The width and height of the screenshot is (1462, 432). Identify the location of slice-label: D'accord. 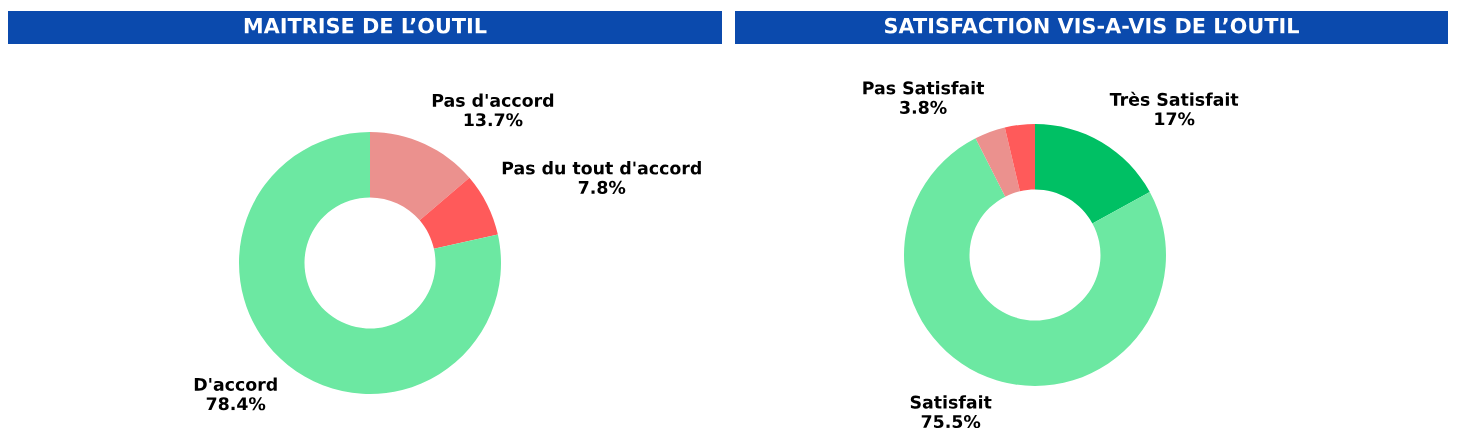
(235, 384).